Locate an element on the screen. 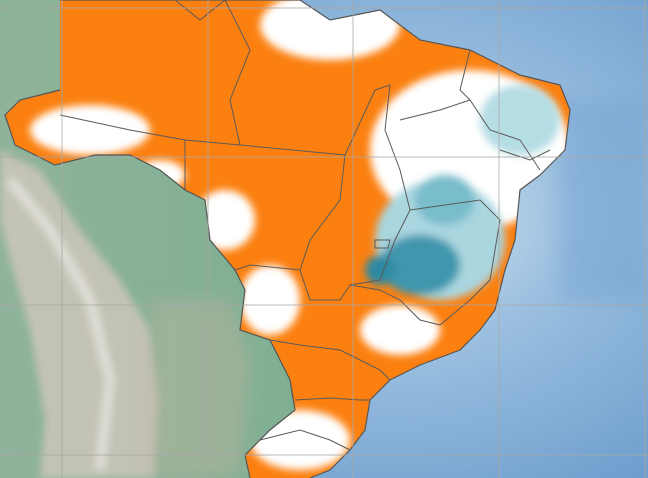 Image resolution: width=648 pixels, height=478 pixels. chaco-relief is located at coordinates (200, 389).